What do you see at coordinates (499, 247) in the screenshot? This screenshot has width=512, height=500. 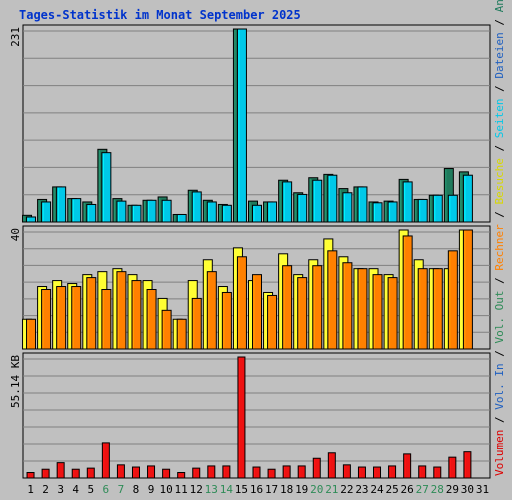 I see `legend-entry: Rechner` at bounding box center [499, 247].